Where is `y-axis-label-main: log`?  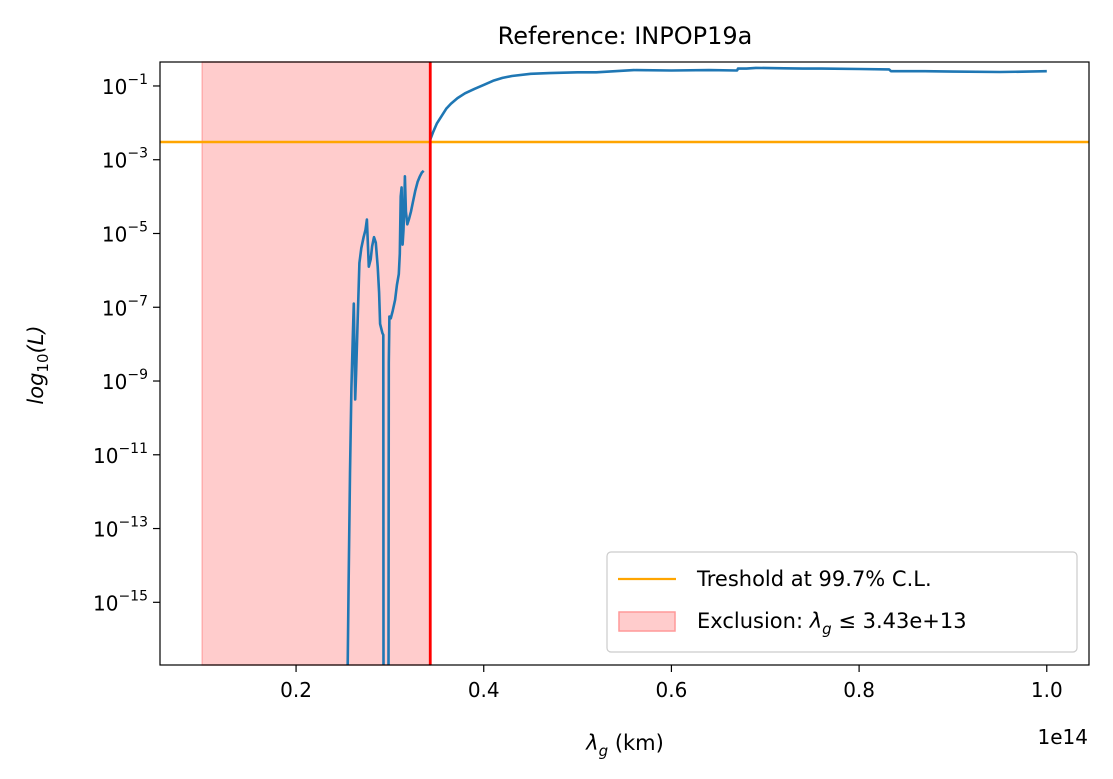
y-axis-label-main: log is located at coordinates (36, 389).